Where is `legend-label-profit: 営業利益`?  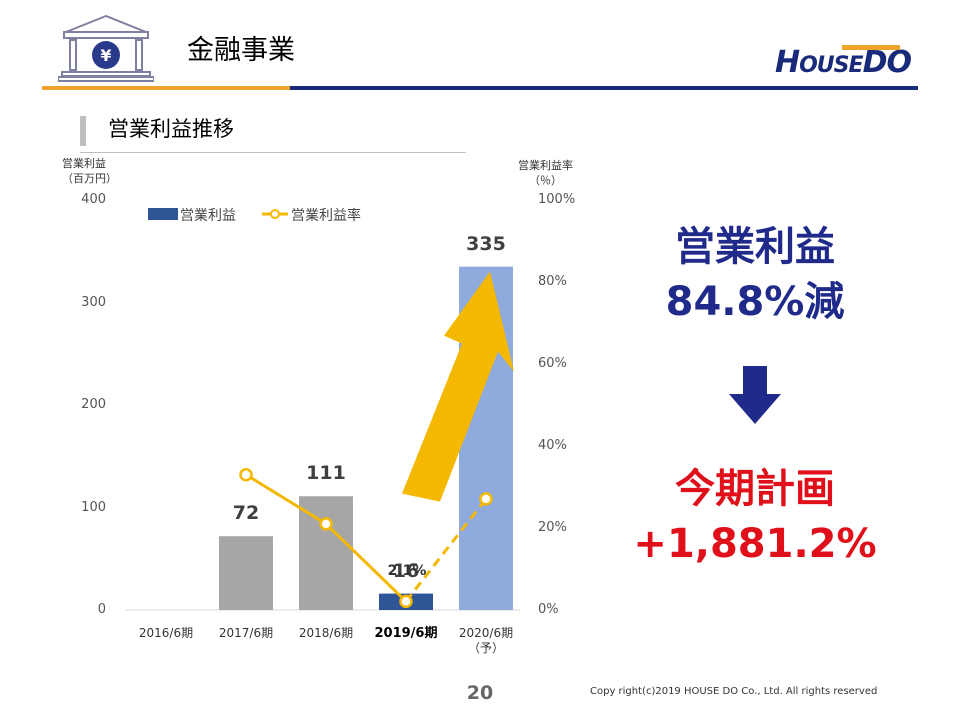
legend-label-profit: 営業利益 is located at coordinates (208, 216).